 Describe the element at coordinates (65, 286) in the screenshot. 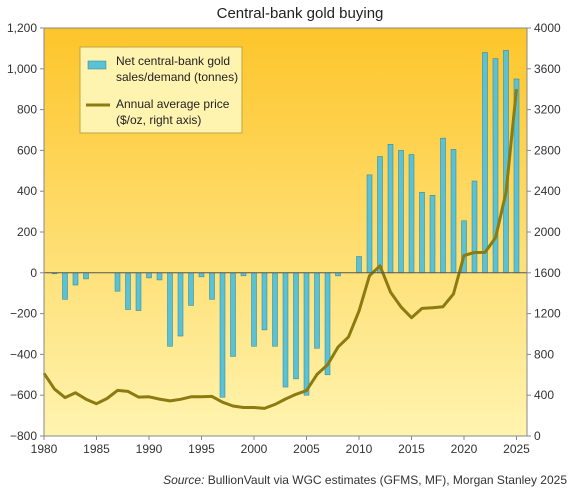

I see `bar-1982` at that location.